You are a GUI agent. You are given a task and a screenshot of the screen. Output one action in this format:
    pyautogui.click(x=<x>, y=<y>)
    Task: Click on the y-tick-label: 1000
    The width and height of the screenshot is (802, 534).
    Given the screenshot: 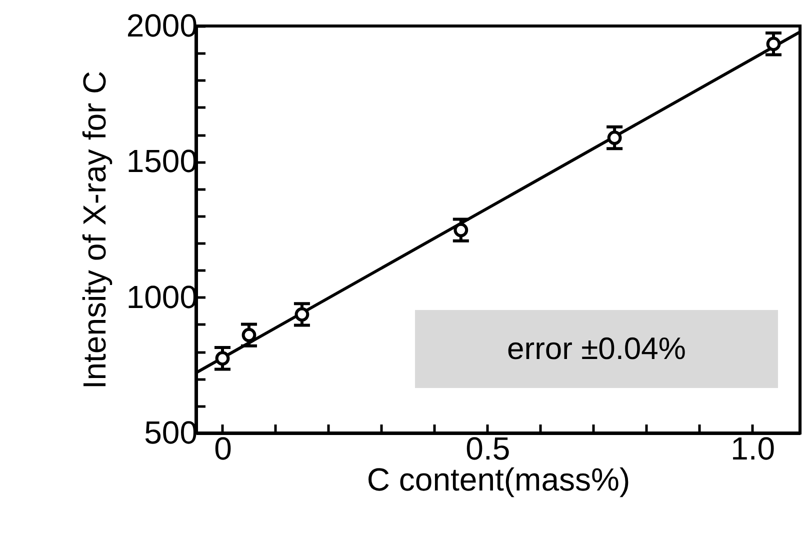 What is the action you would take?
    pyautogui.click(x=162, y=296)
    